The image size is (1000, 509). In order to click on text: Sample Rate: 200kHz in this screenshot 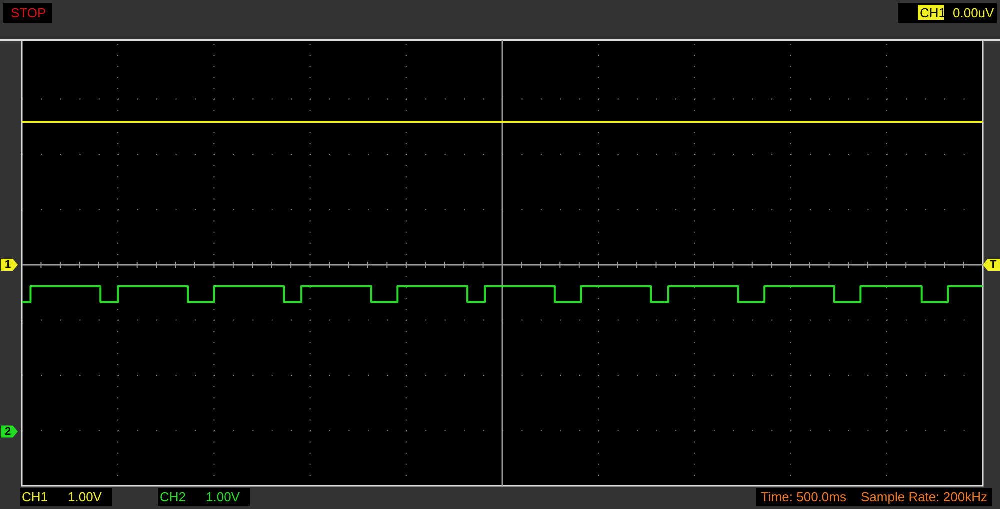, I will do `click(924, 497)`.